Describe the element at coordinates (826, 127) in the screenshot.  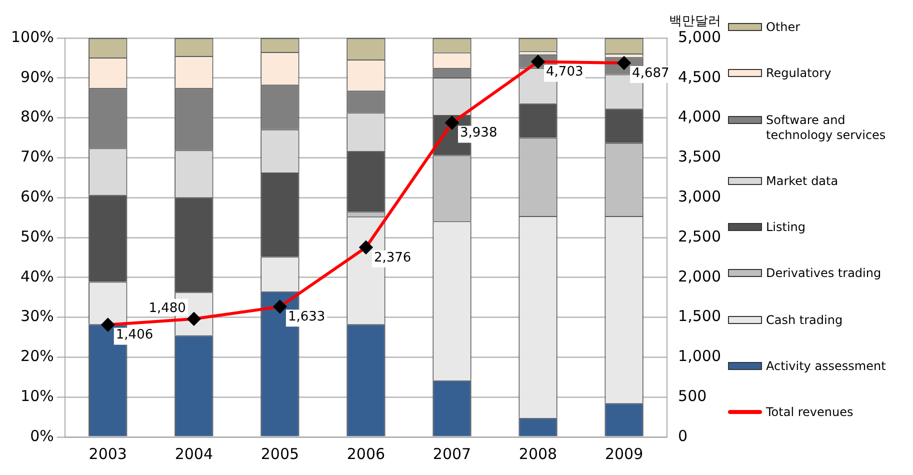
I see `legend-label: Software and technology services` at that location.